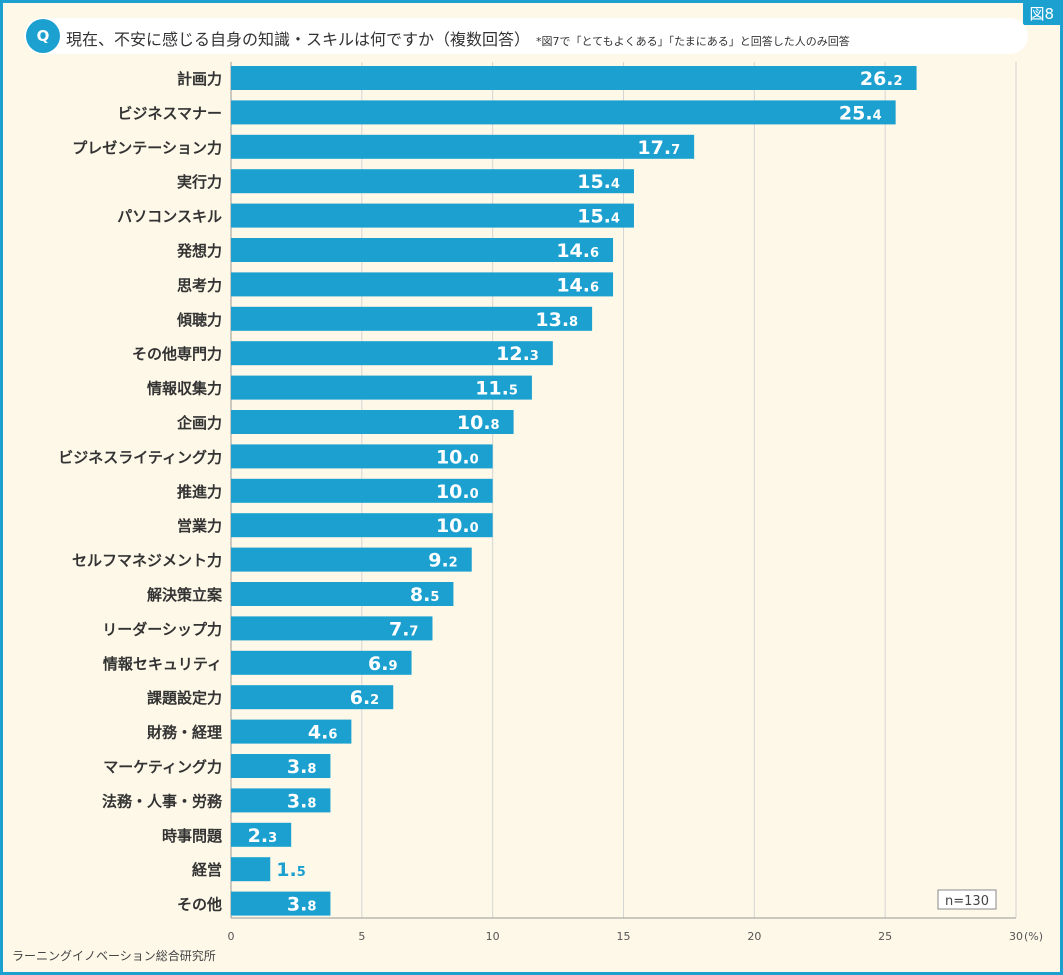  Describe the element at coordinates (199, 182) in the screenshot. I see `category-label: 実行力` at that location.